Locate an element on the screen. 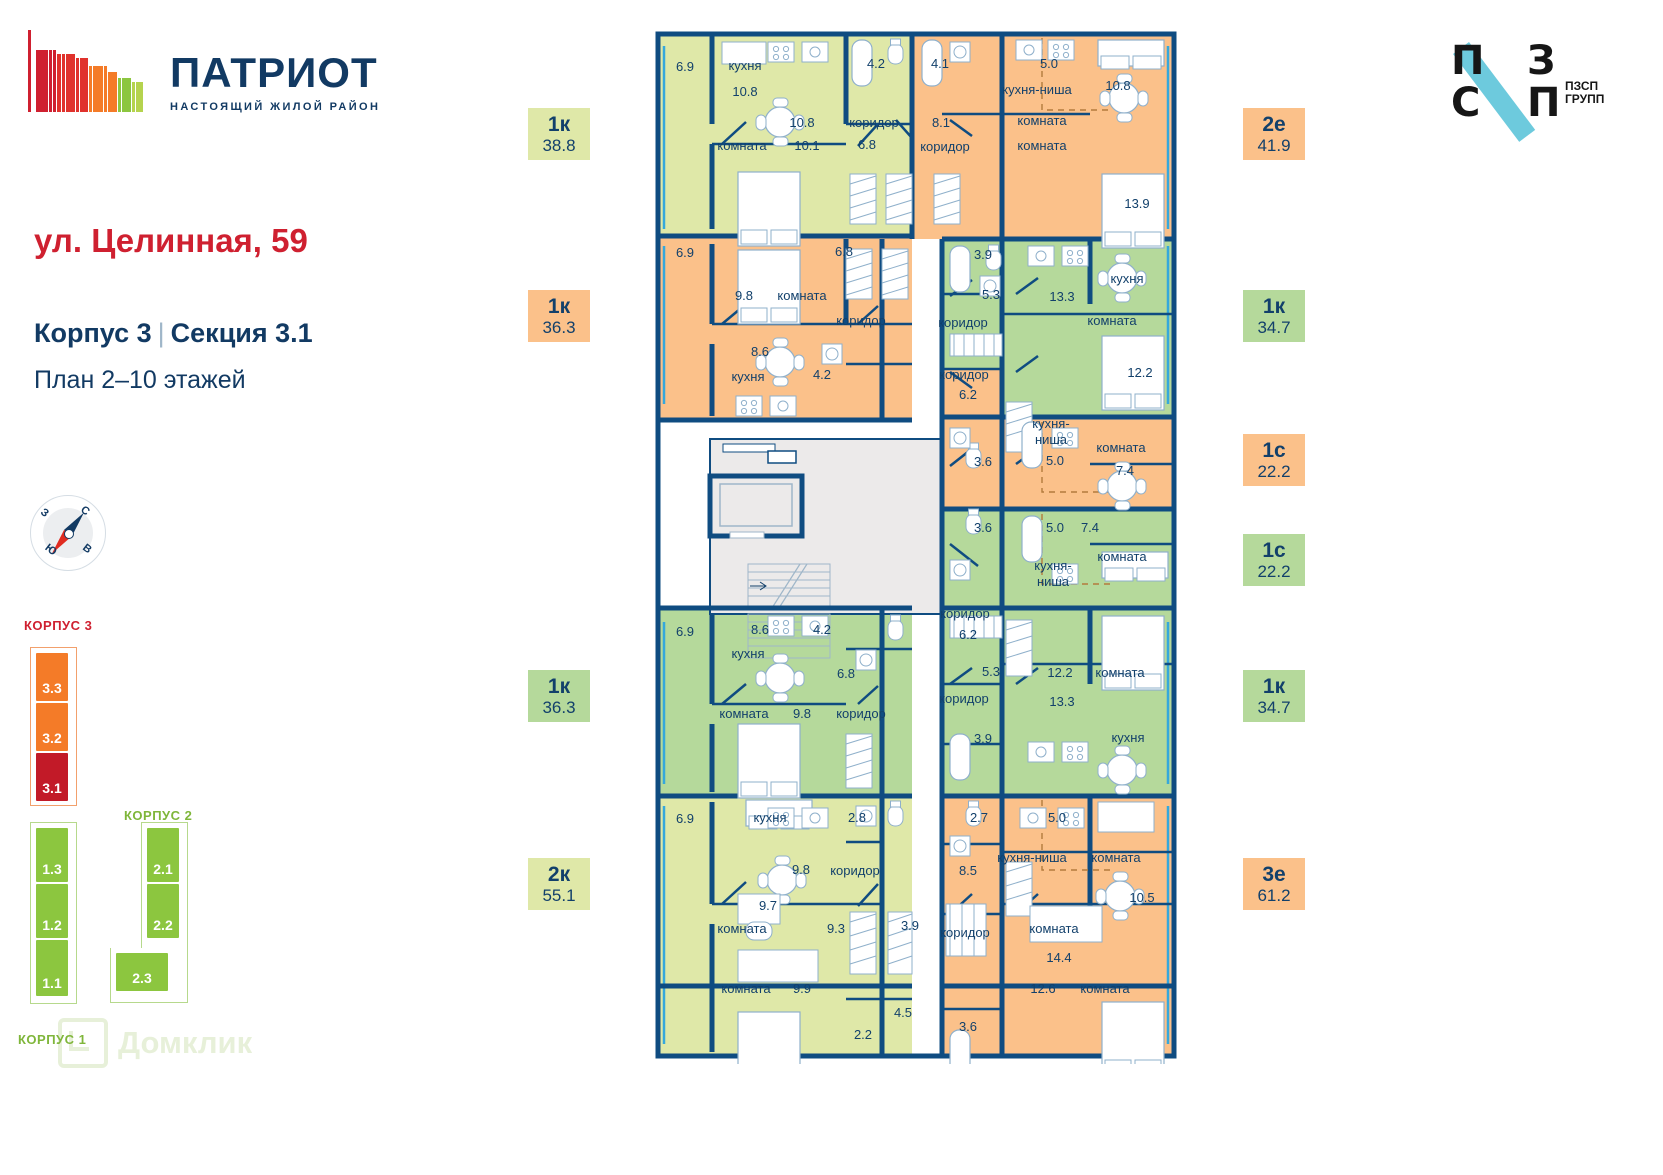 The height and width of the screenshot is (1175, 1663). room-label: 6.2 is located at coordinates (968, 634).